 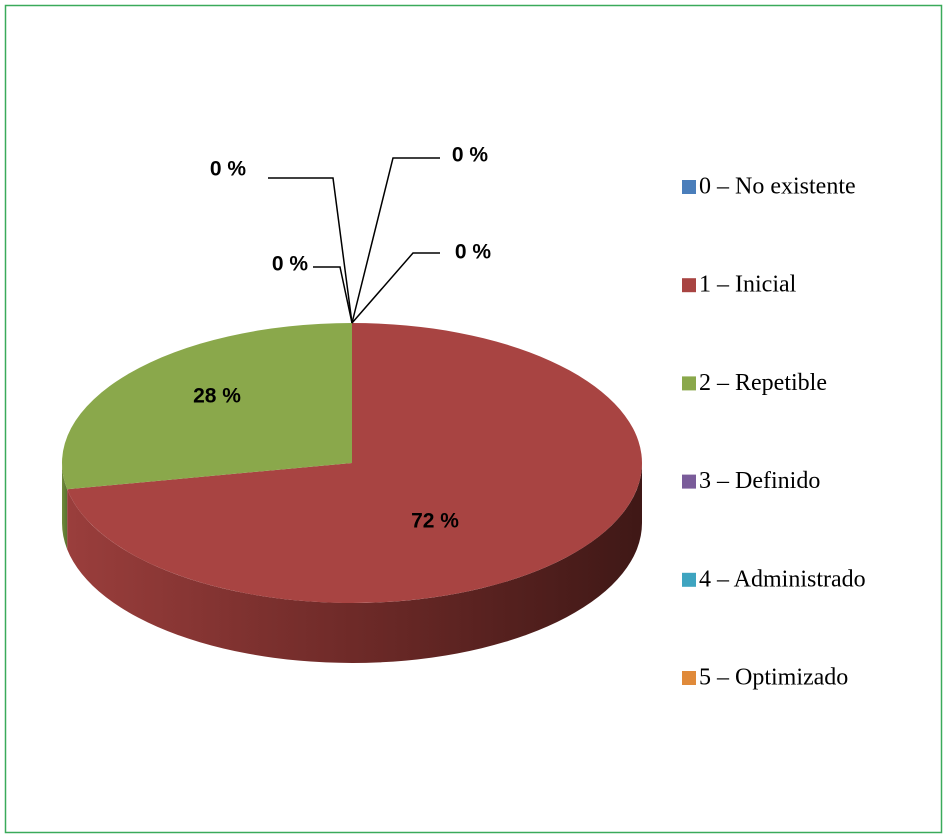 I want to click on data-label: 72 %, so click(x=435, y=521).